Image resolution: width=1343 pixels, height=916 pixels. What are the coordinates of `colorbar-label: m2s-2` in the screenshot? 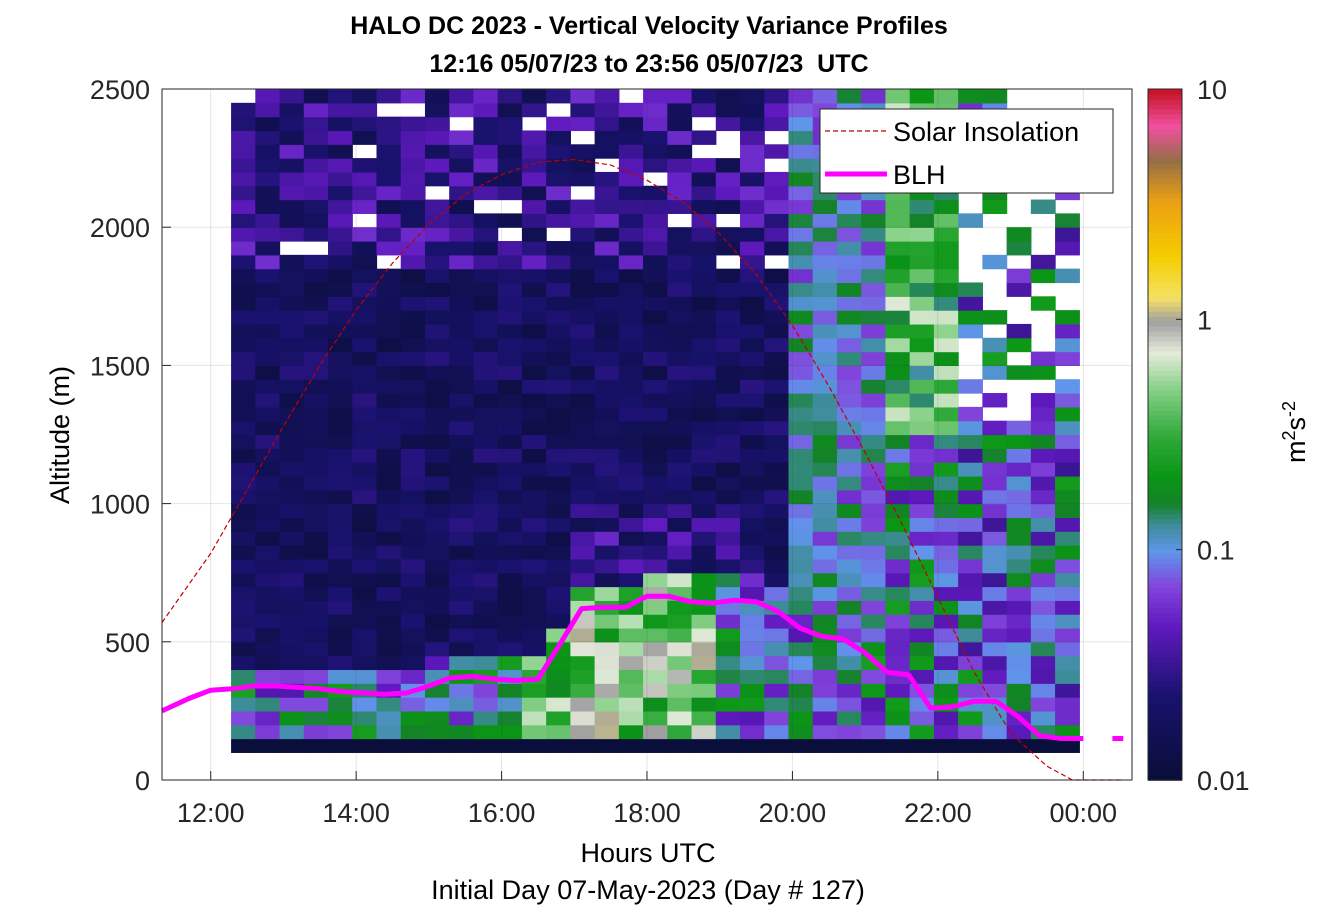 It's located at (1295, 432).